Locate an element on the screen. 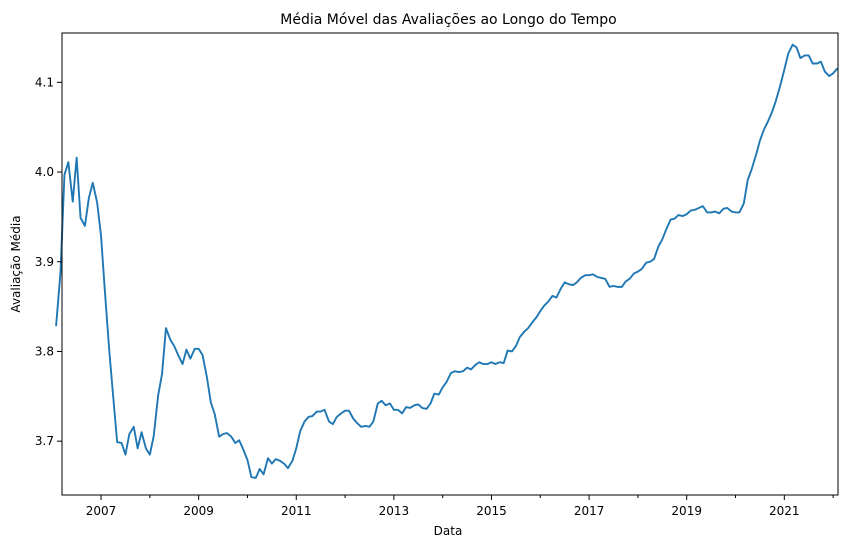 The height and width of the screenshot is (548, 846). x-tick-label: 2015 is located at coordinates (491, 511).